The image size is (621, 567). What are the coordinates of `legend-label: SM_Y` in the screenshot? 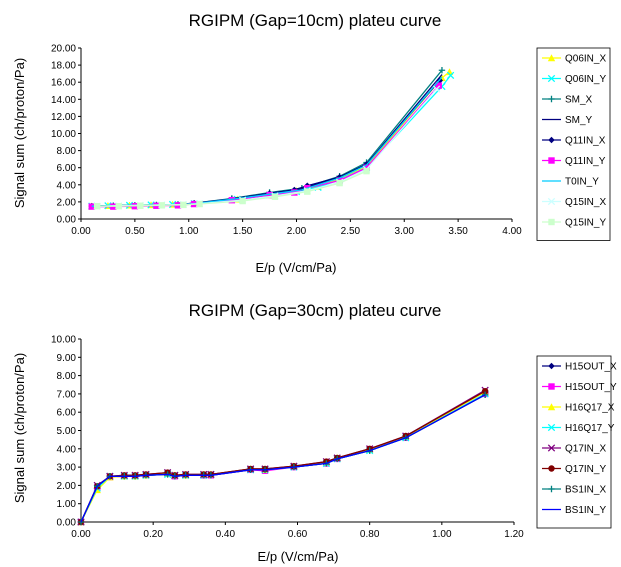 It's located at (579, 120).